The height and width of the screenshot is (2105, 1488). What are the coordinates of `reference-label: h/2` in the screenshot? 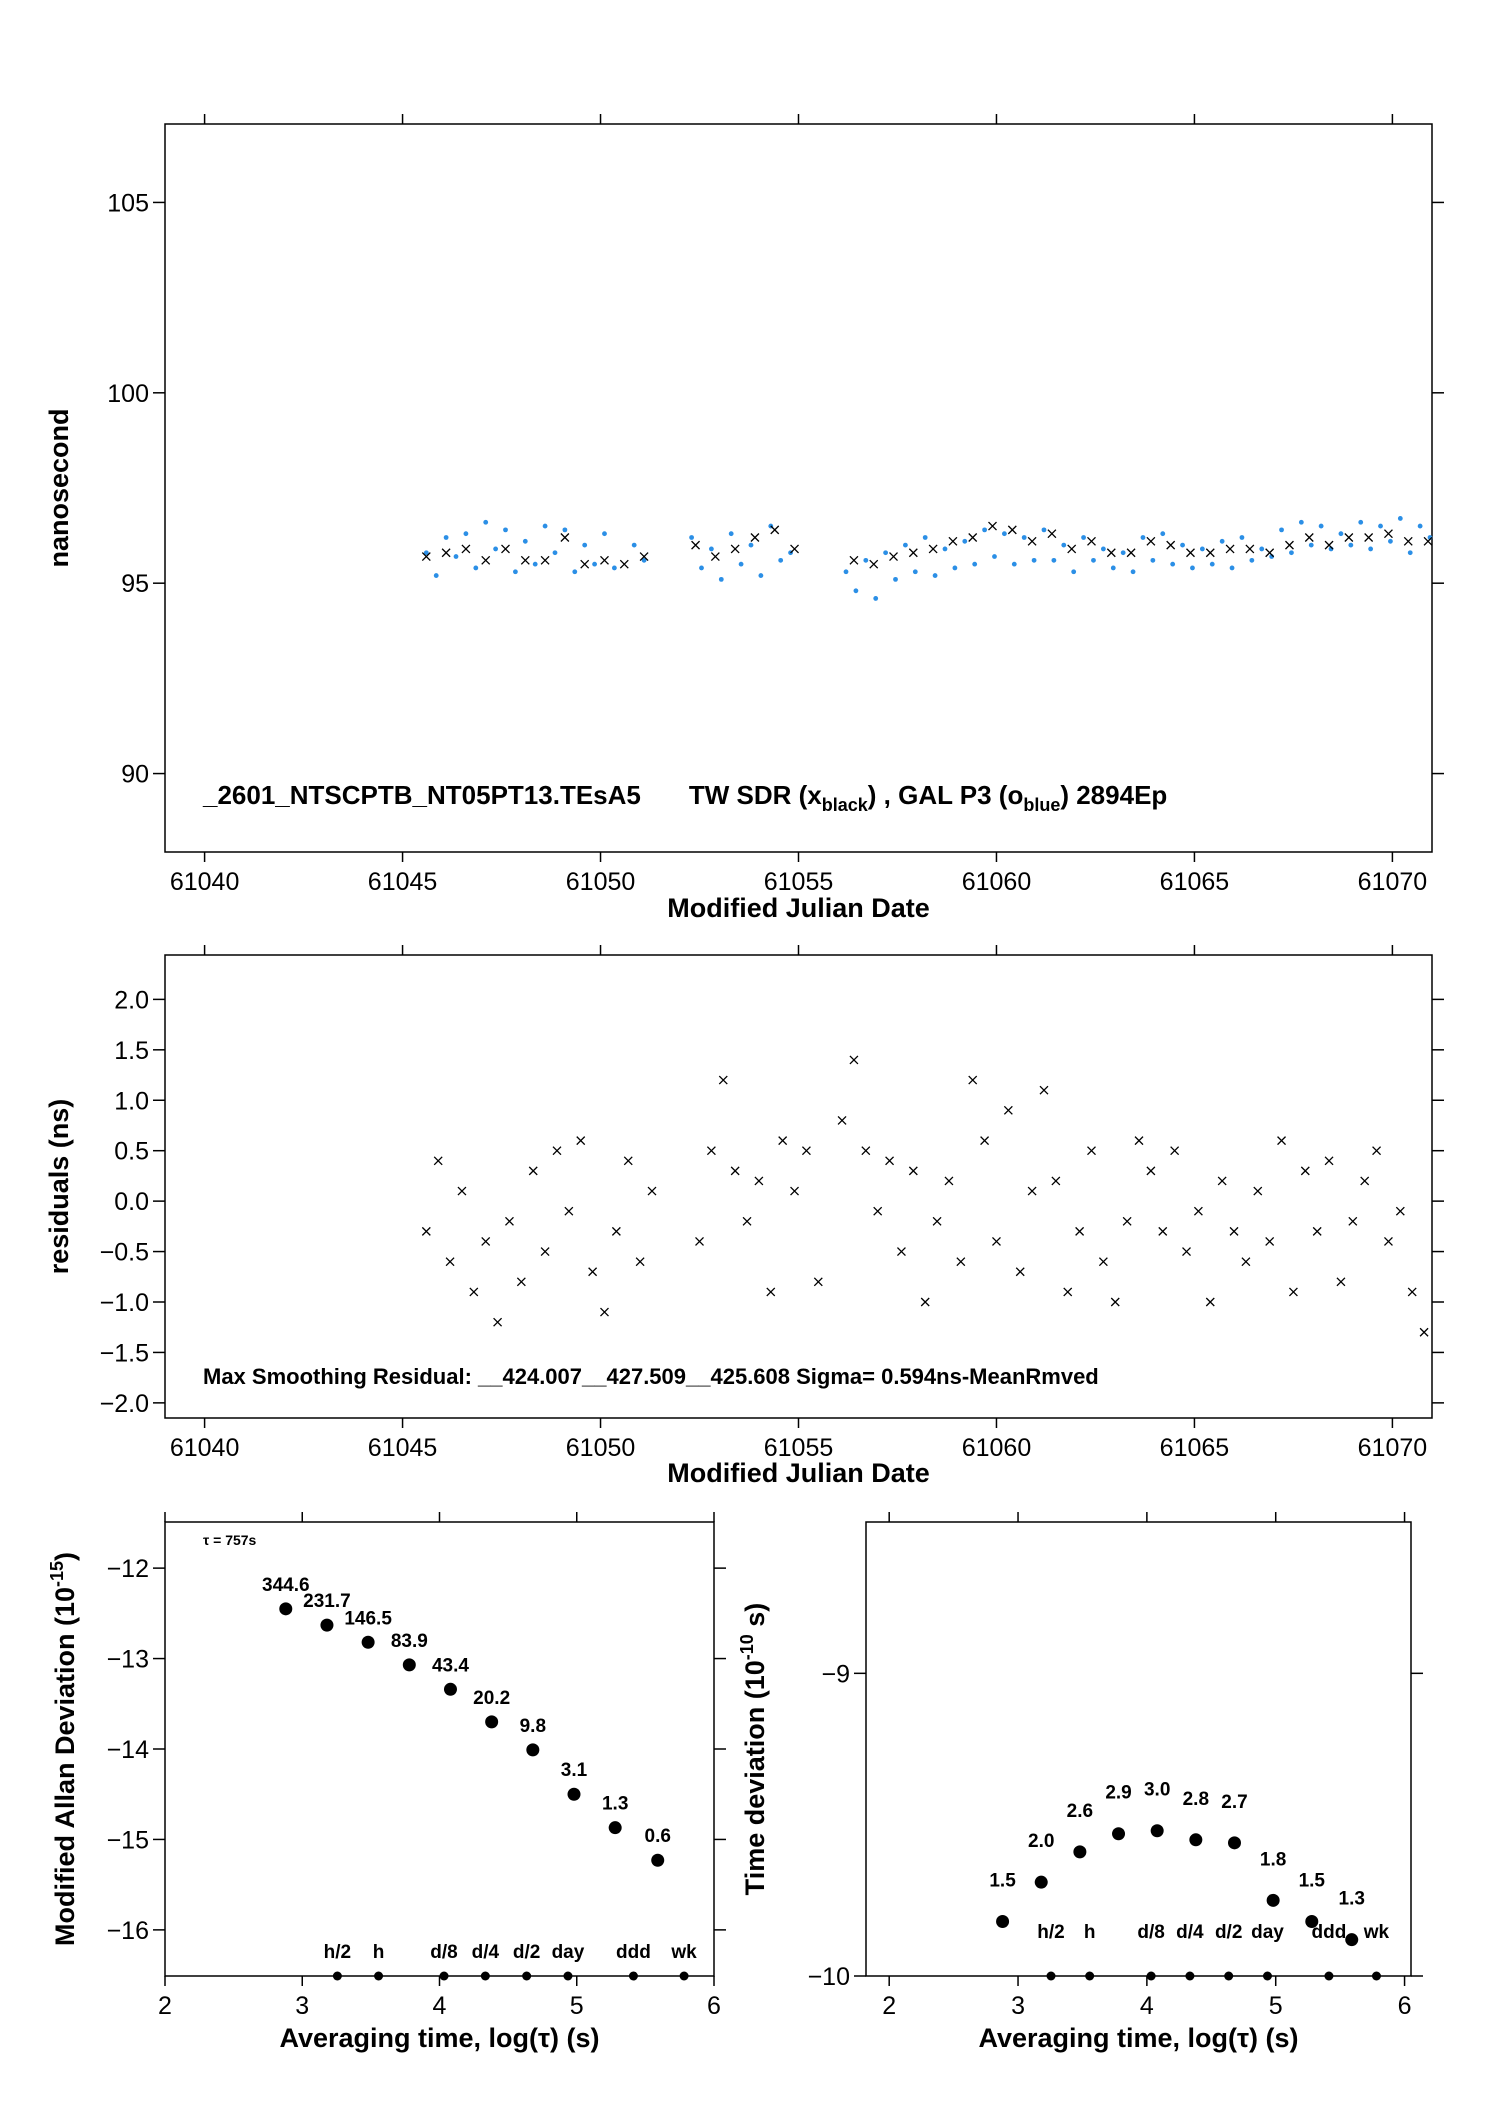 It's located at (1050, 1932).